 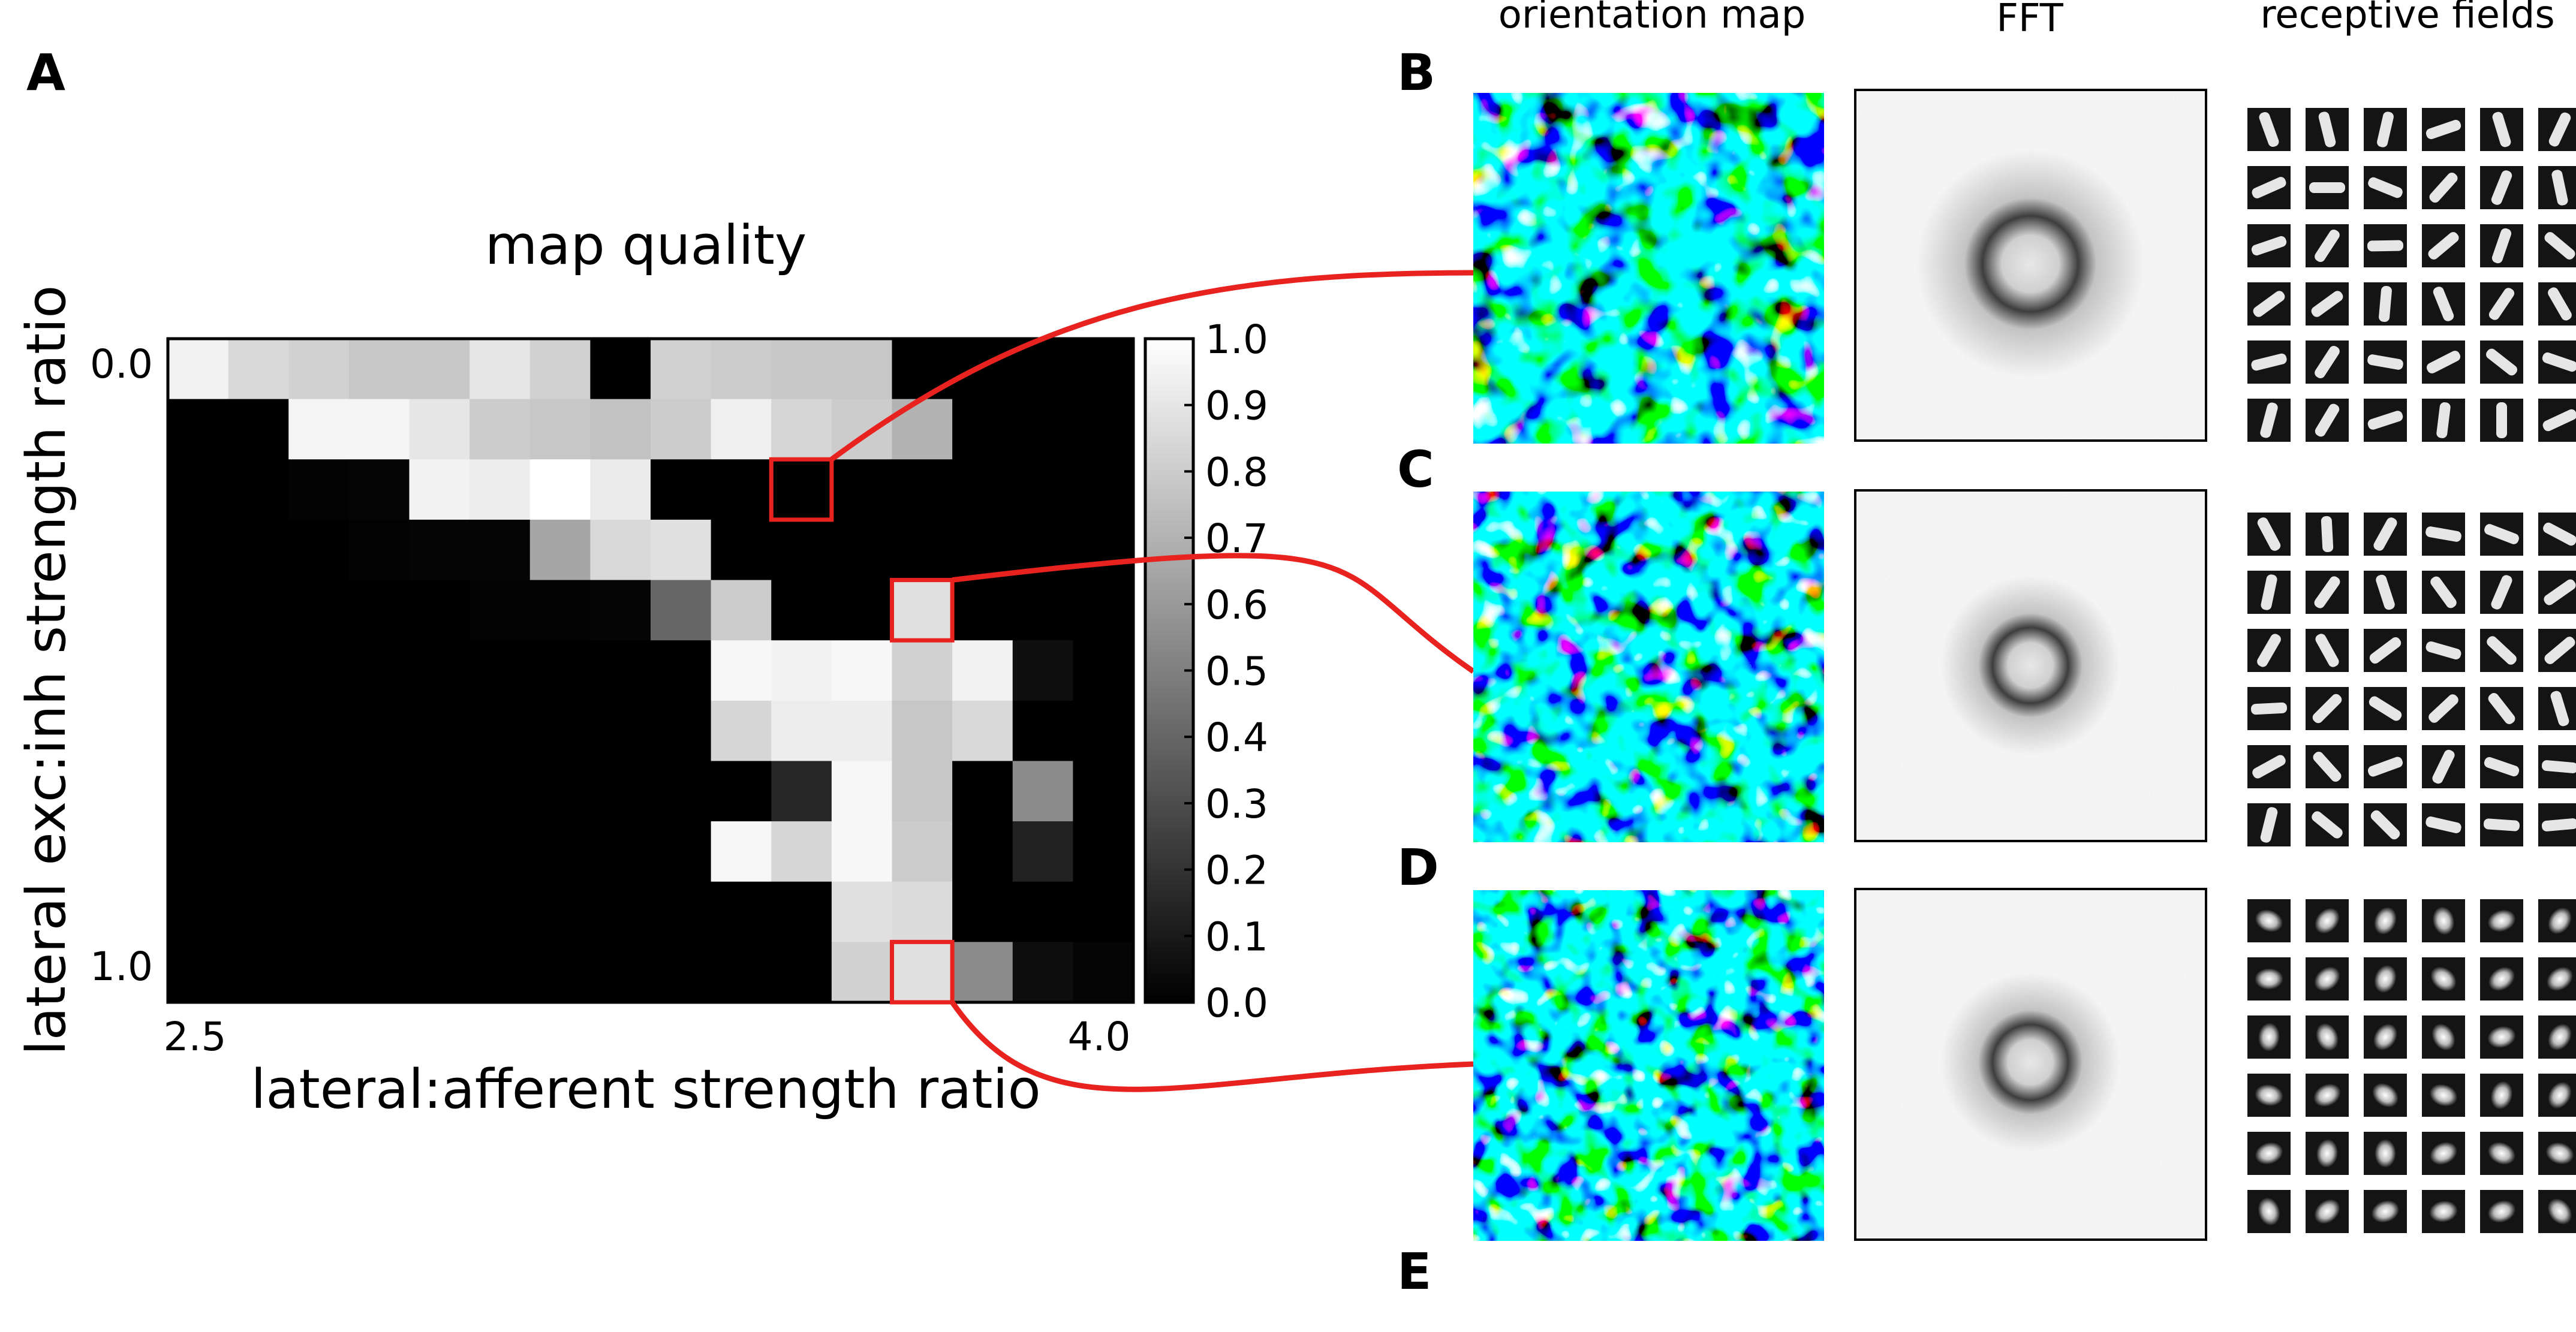 I want to click on panel-label-a: A, so click(x=45, y=73).